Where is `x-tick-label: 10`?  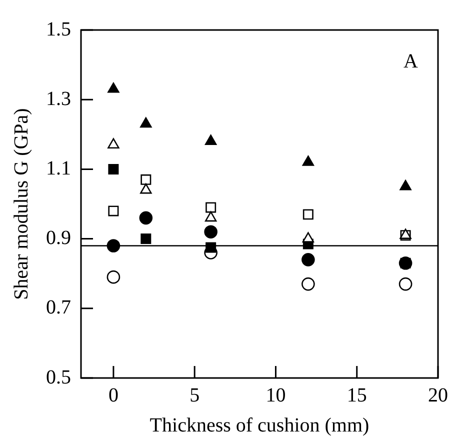
x-tick-label: 10 is located at coordinates (276, 395).